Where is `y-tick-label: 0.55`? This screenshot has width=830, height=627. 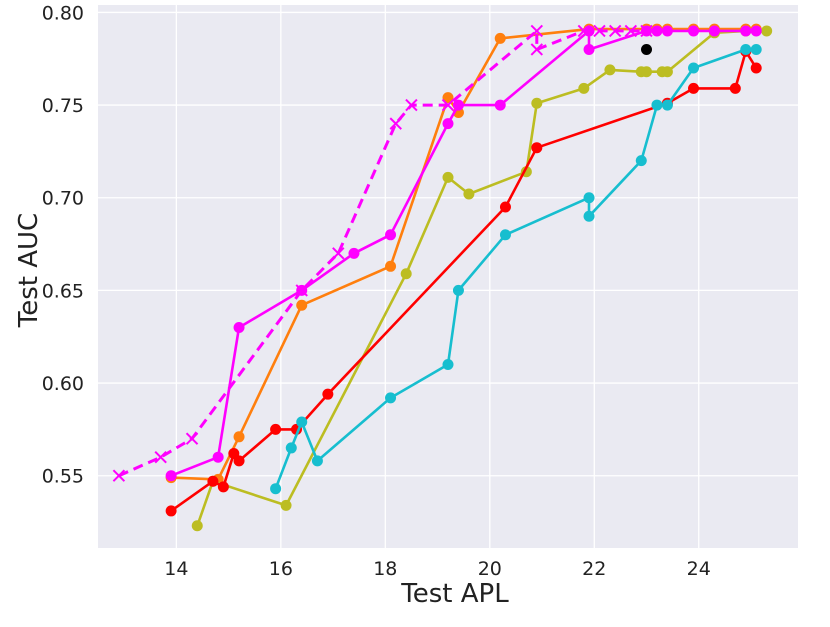 y-tick-label: 0.55 is located at coordinates (63, 477).